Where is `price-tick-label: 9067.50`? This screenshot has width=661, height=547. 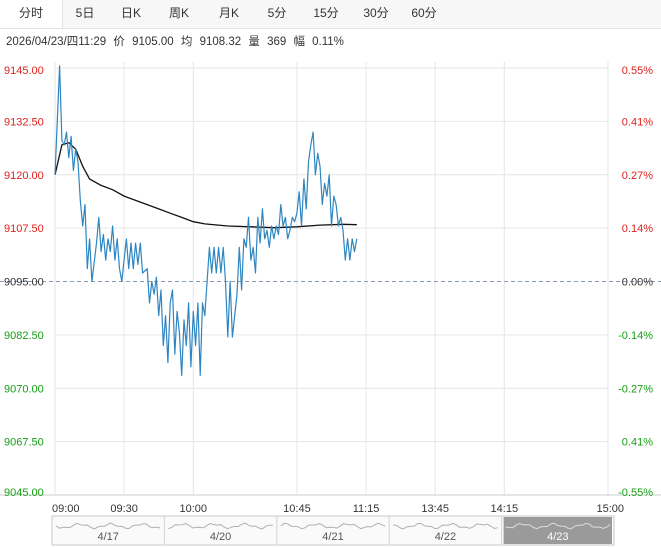 price-tick-label: 9067.50 is located at coordinates (24, 443).